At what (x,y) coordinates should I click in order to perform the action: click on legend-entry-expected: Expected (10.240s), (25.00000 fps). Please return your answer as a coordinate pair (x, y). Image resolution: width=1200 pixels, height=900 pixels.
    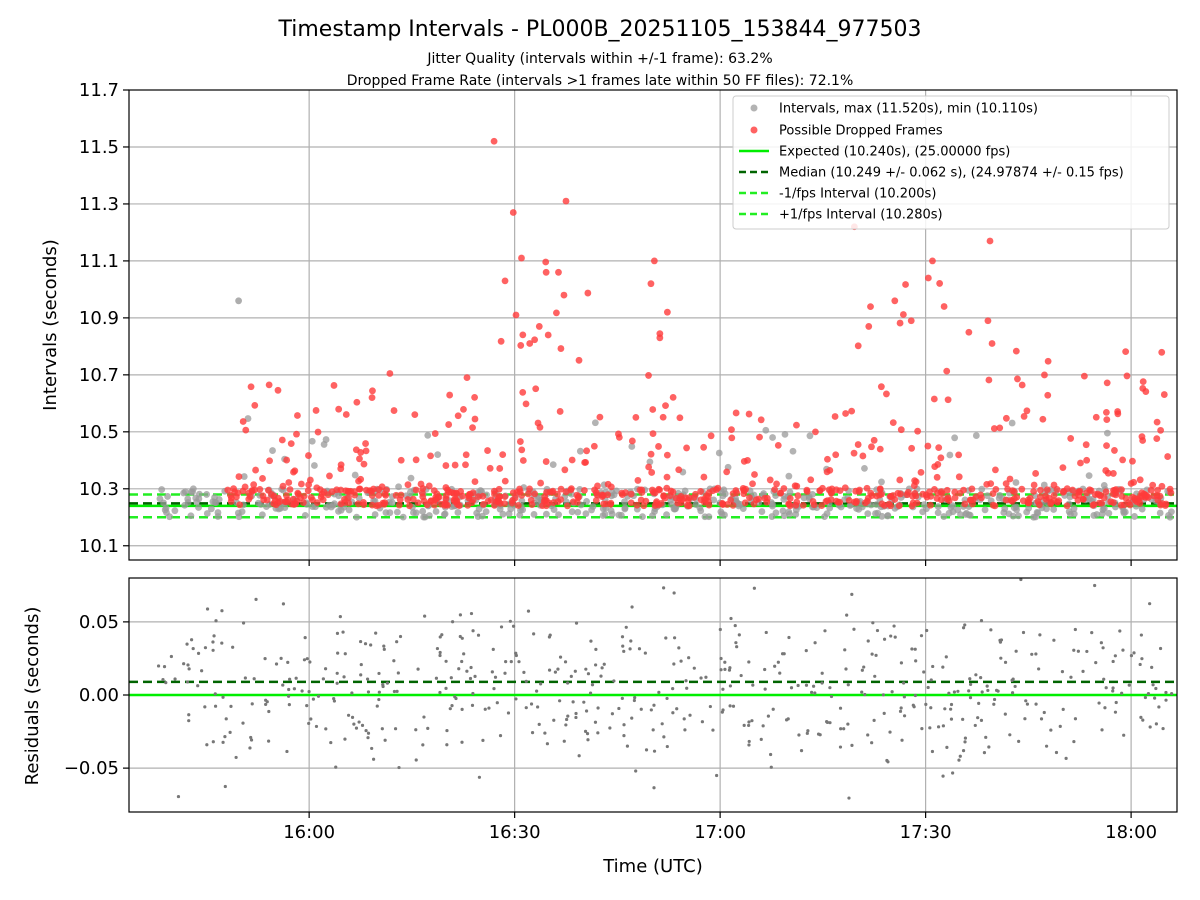
    Looking at the image, I should click on (874, 152).